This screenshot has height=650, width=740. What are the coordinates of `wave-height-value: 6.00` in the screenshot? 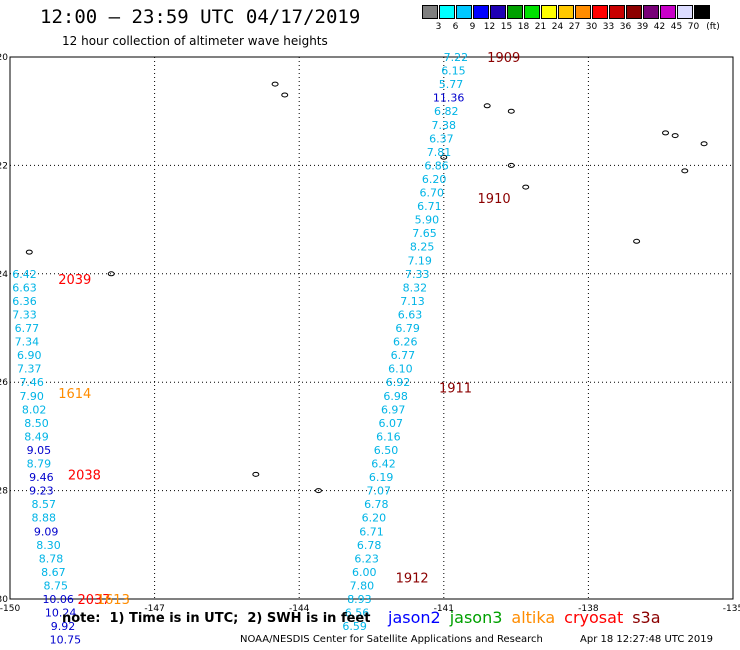 It's located at (364, 572).